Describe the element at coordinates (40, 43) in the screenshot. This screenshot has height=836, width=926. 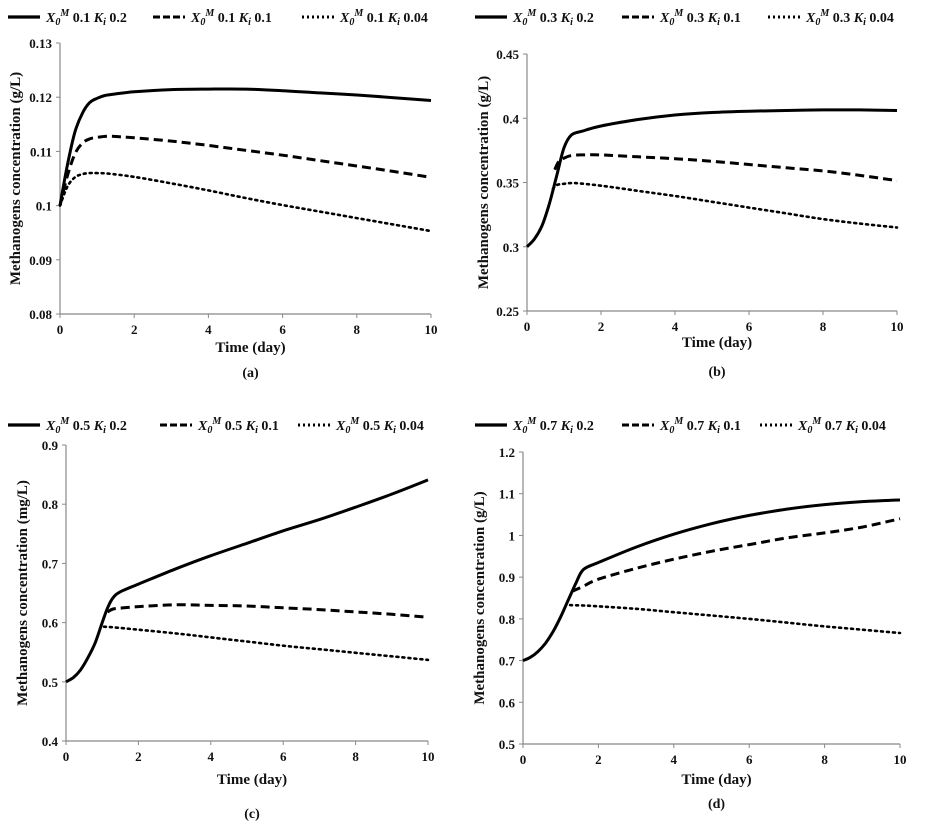
I see `y-tick-label: 0.13` at that location.